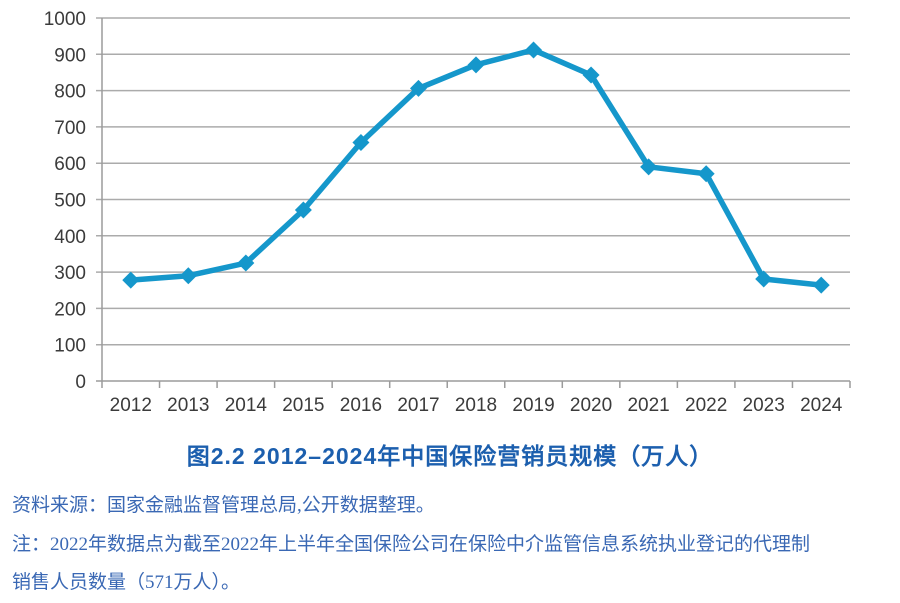 Image resolution: width=900 pixels, height=603 pixels. I want to click on svg-text: 2020, so click(591, 405).